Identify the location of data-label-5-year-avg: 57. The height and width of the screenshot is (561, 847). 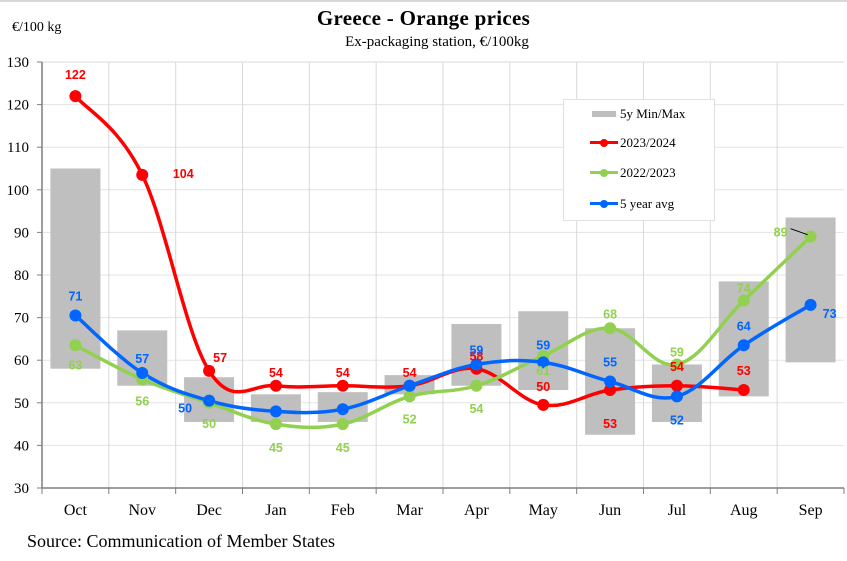
(142, 359).